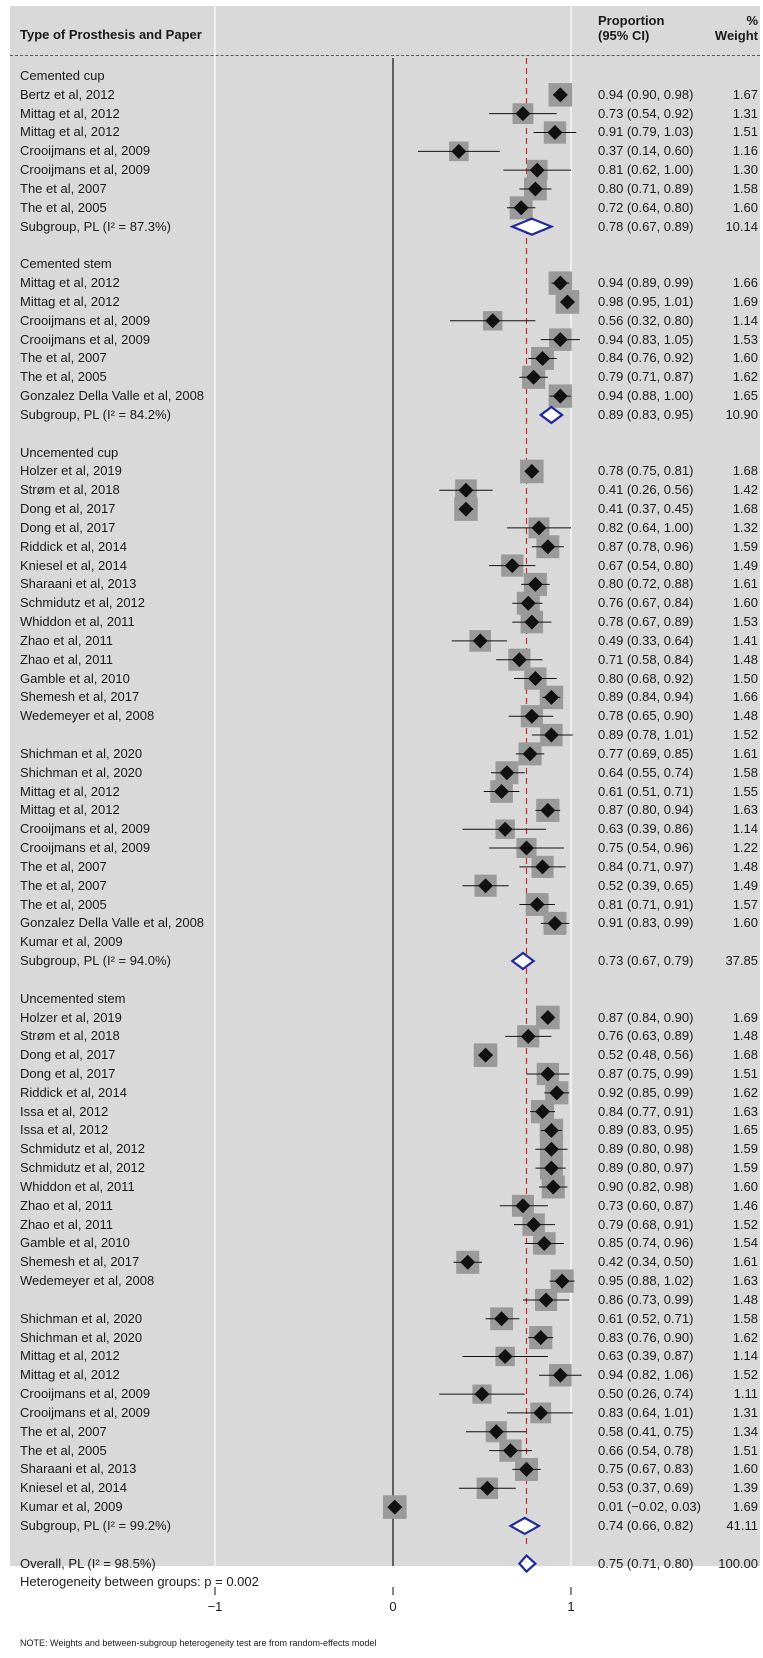 The image size is (763, 1658). I want to click on study-ci: 0.80 (0.71, 0.89), so click(646, 188).